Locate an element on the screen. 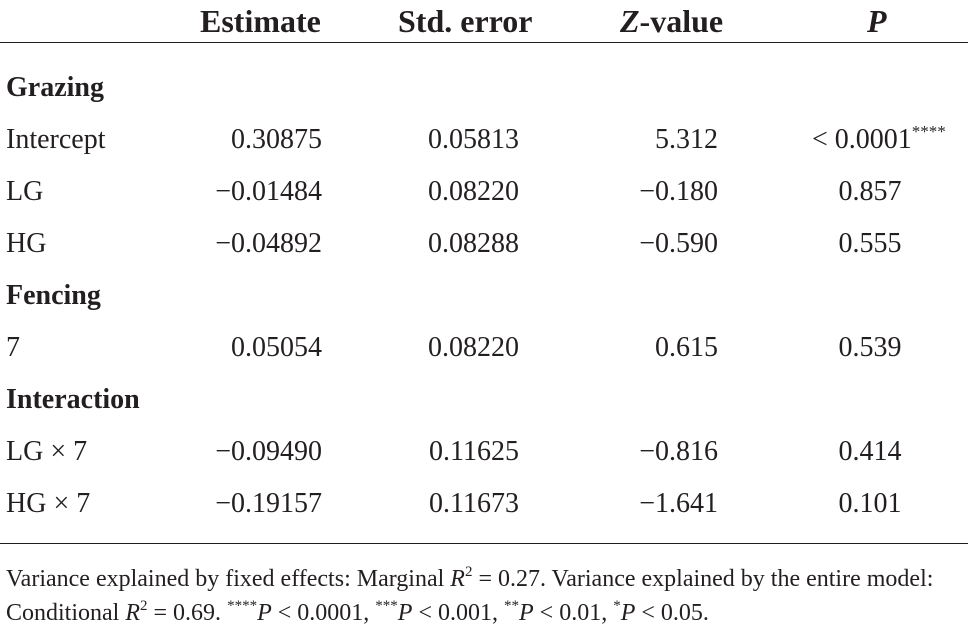  p-value-cell: < 0.0001**** is located at coordinates (879, 140).